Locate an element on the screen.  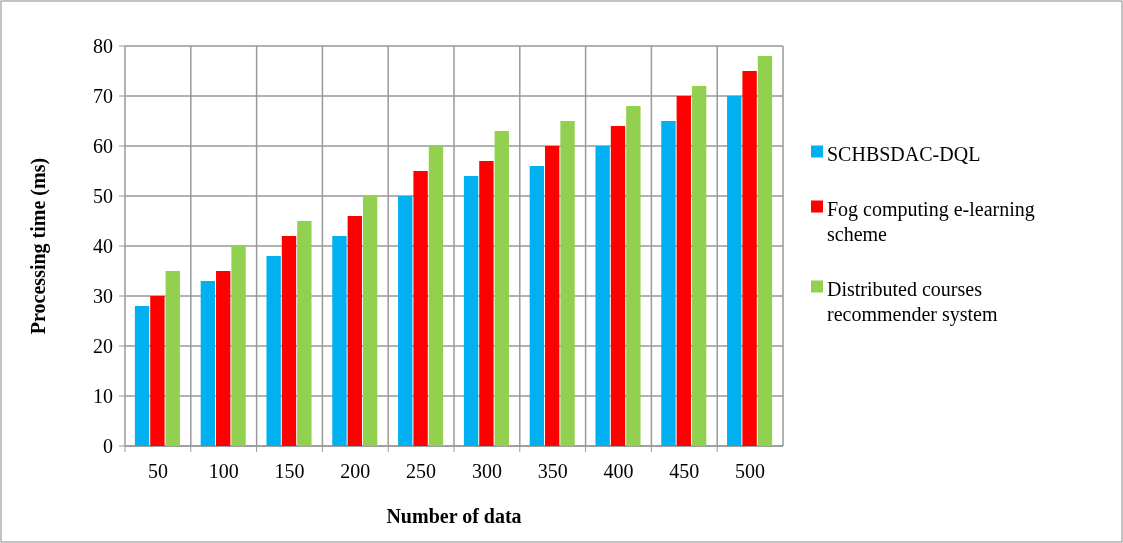
x-tick-label: 450 is located at coordinates (684, 471).